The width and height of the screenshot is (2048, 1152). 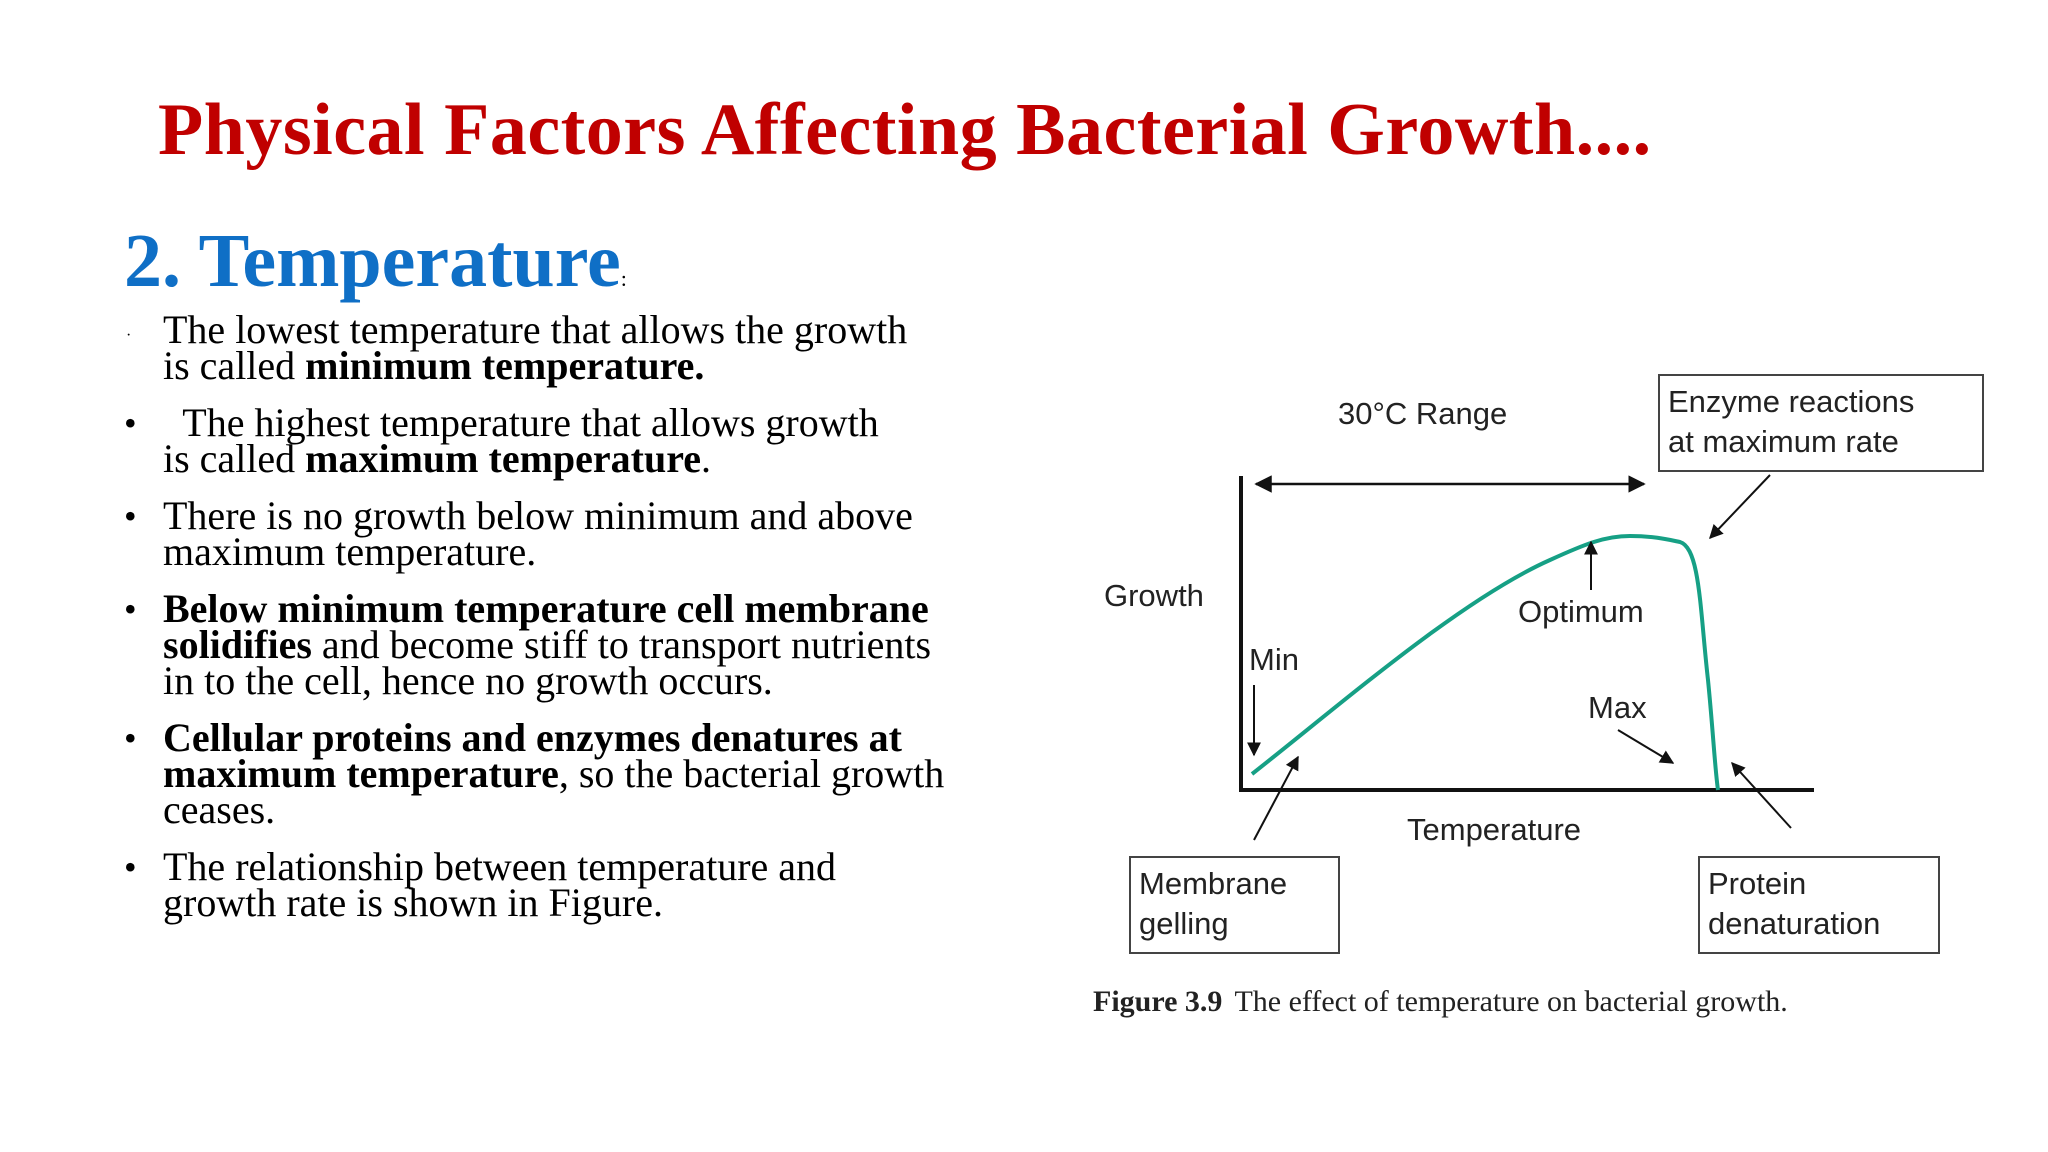 I want to click on box-text: Enzyme reactions, so click(x=1791, y=401).